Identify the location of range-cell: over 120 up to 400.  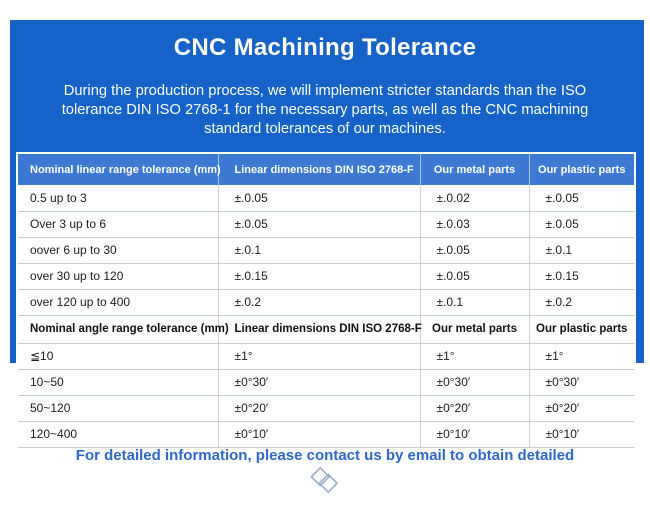
(118, 302).